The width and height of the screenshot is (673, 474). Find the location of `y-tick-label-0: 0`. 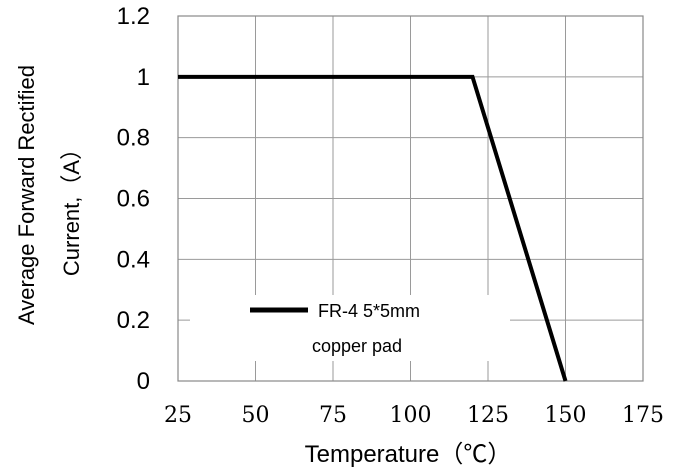

y-tick-label-0: 0 is located at coordinates (143, 381).